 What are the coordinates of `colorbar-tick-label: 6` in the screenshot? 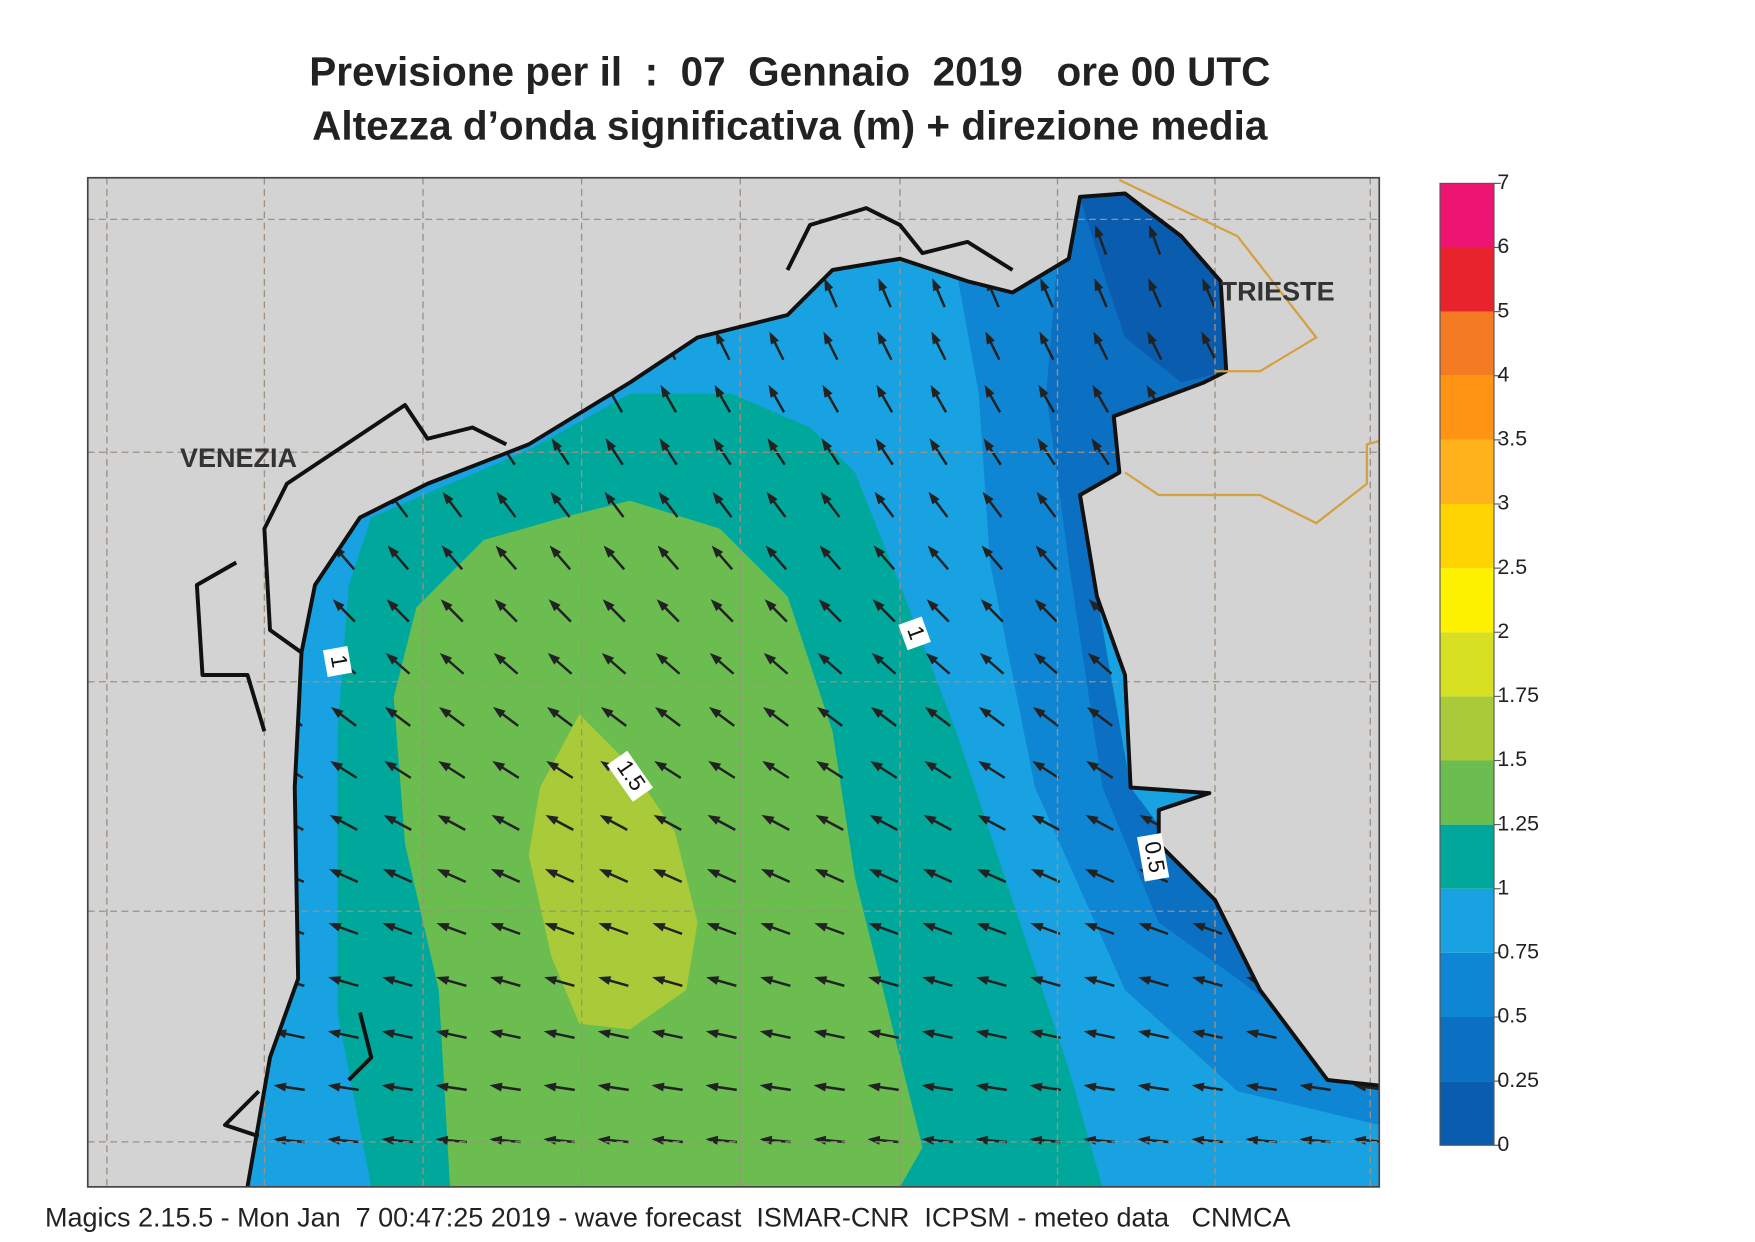 It's located at (1503, 246).